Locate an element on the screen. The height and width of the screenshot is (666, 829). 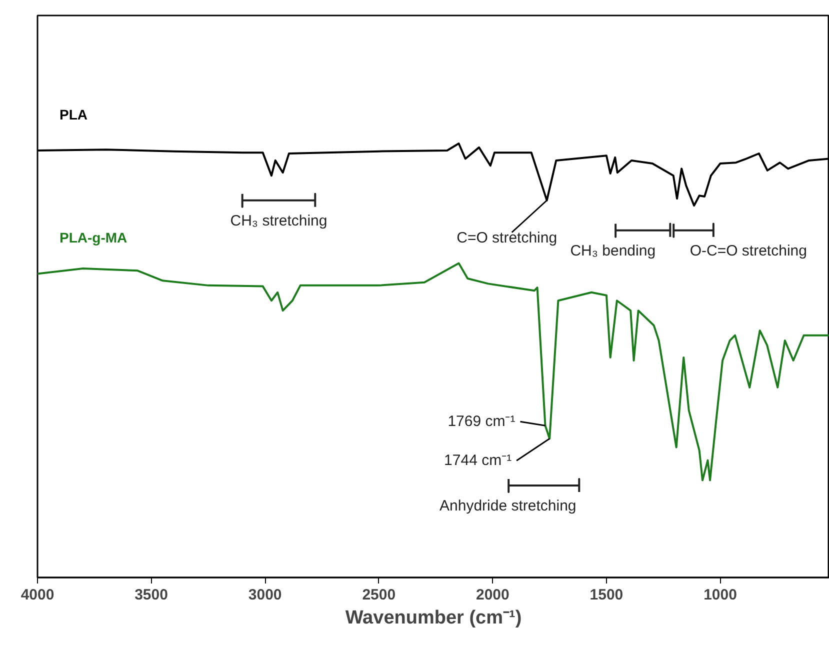
annotation: 1744 cm⁻¹ is located at coordinates (478, 461).